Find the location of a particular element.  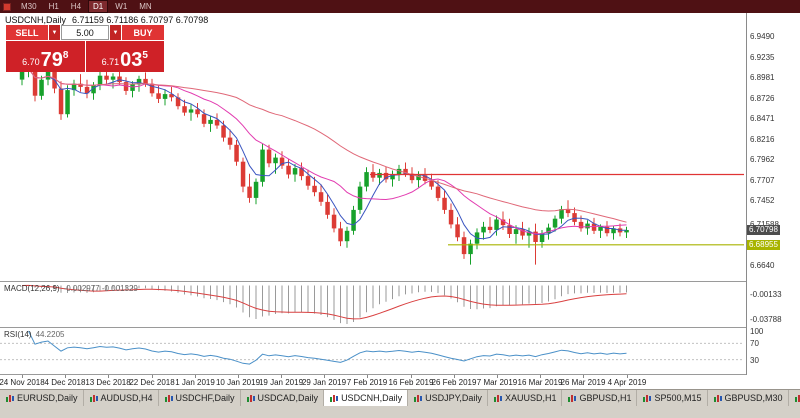

date-label: 19 Jan 2019 is located at coordinates (281, 382).